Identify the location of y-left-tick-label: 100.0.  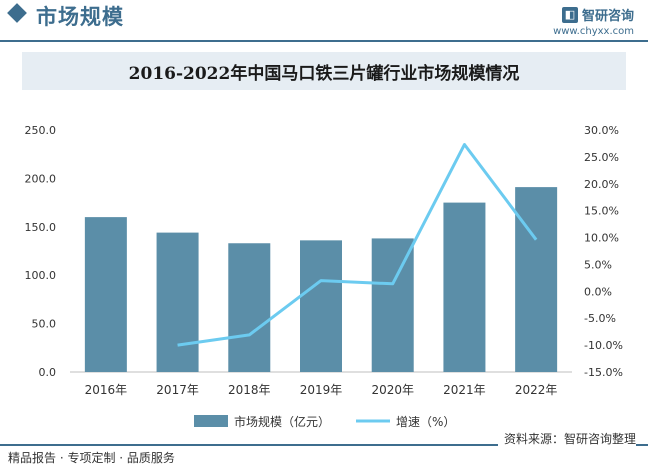
(41, 275).